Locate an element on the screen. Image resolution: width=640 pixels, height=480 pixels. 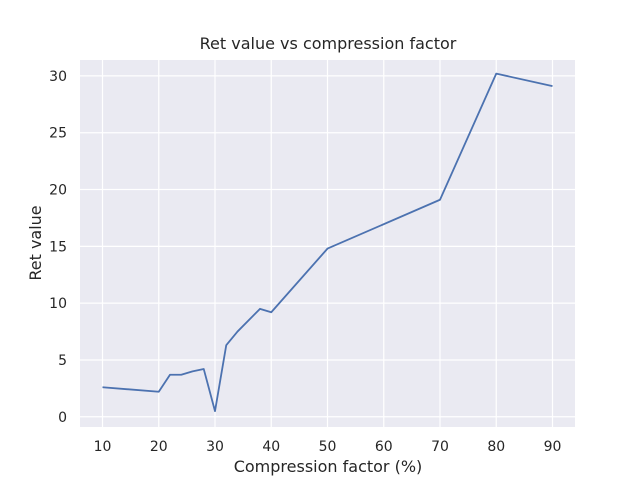
x-tick-label: 80 is located at coordinates (496, 447).